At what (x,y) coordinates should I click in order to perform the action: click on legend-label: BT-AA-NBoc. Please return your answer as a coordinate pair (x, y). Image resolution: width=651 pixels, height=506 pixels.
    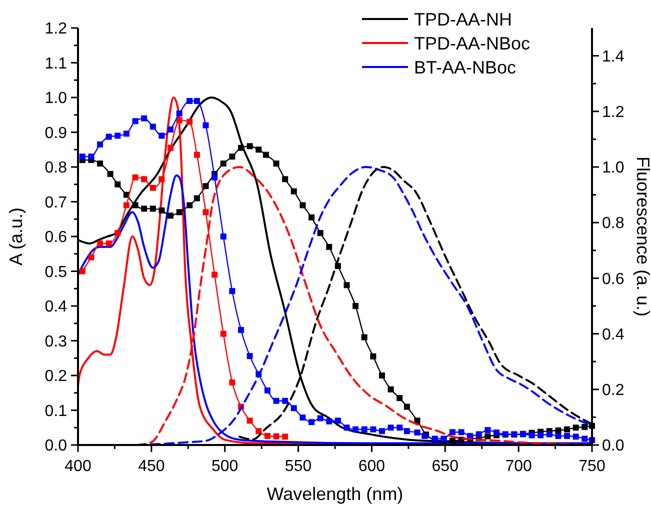
    Looking at the image, I should click on (465, 67).